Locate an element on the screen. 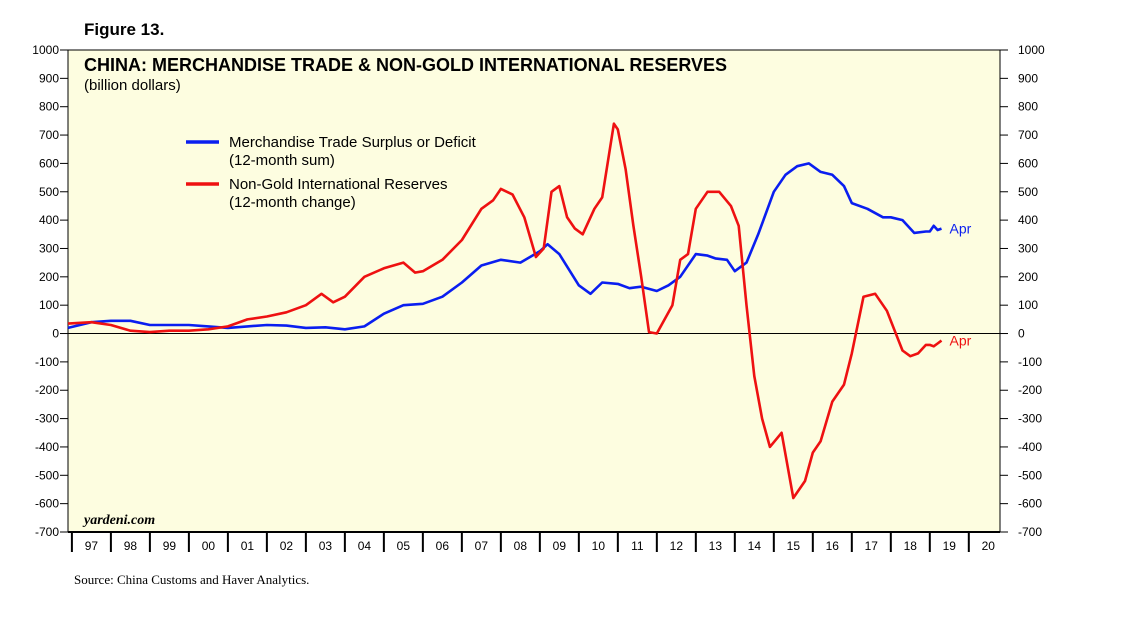 This screenshot has height=628, width=1138. legend-label: Merchandise Trade Surplus or Deficit is located at coordinates (353, 142).